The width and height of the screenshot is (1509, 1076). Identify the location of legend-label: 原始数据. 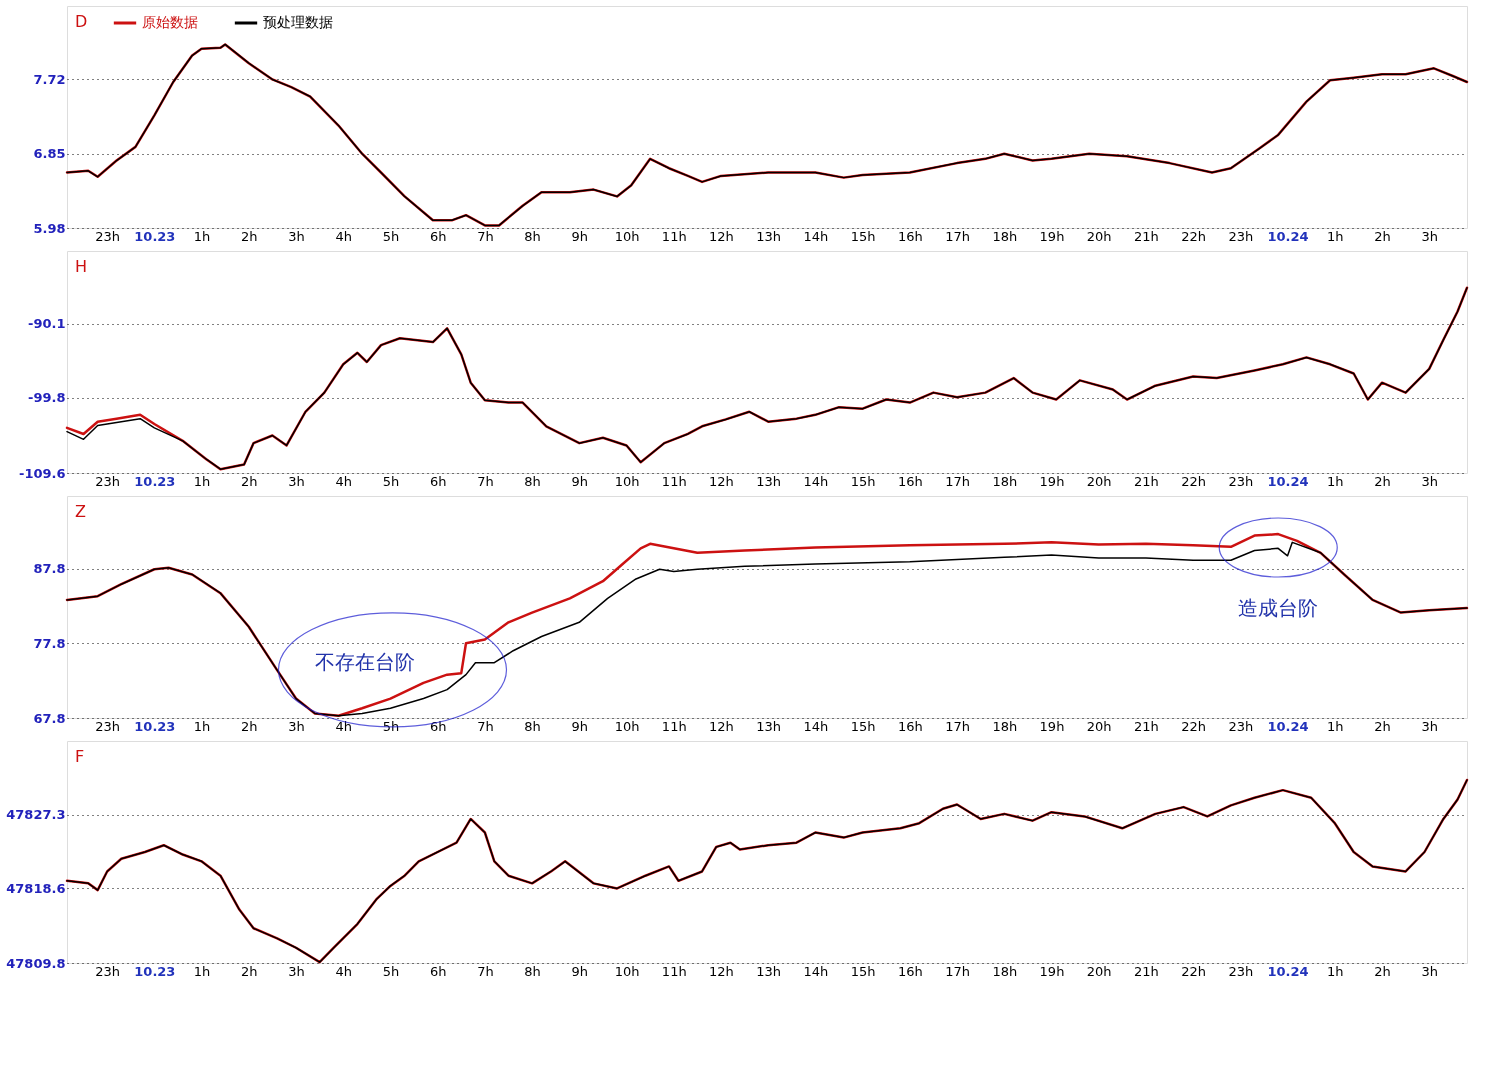
(170, 22).